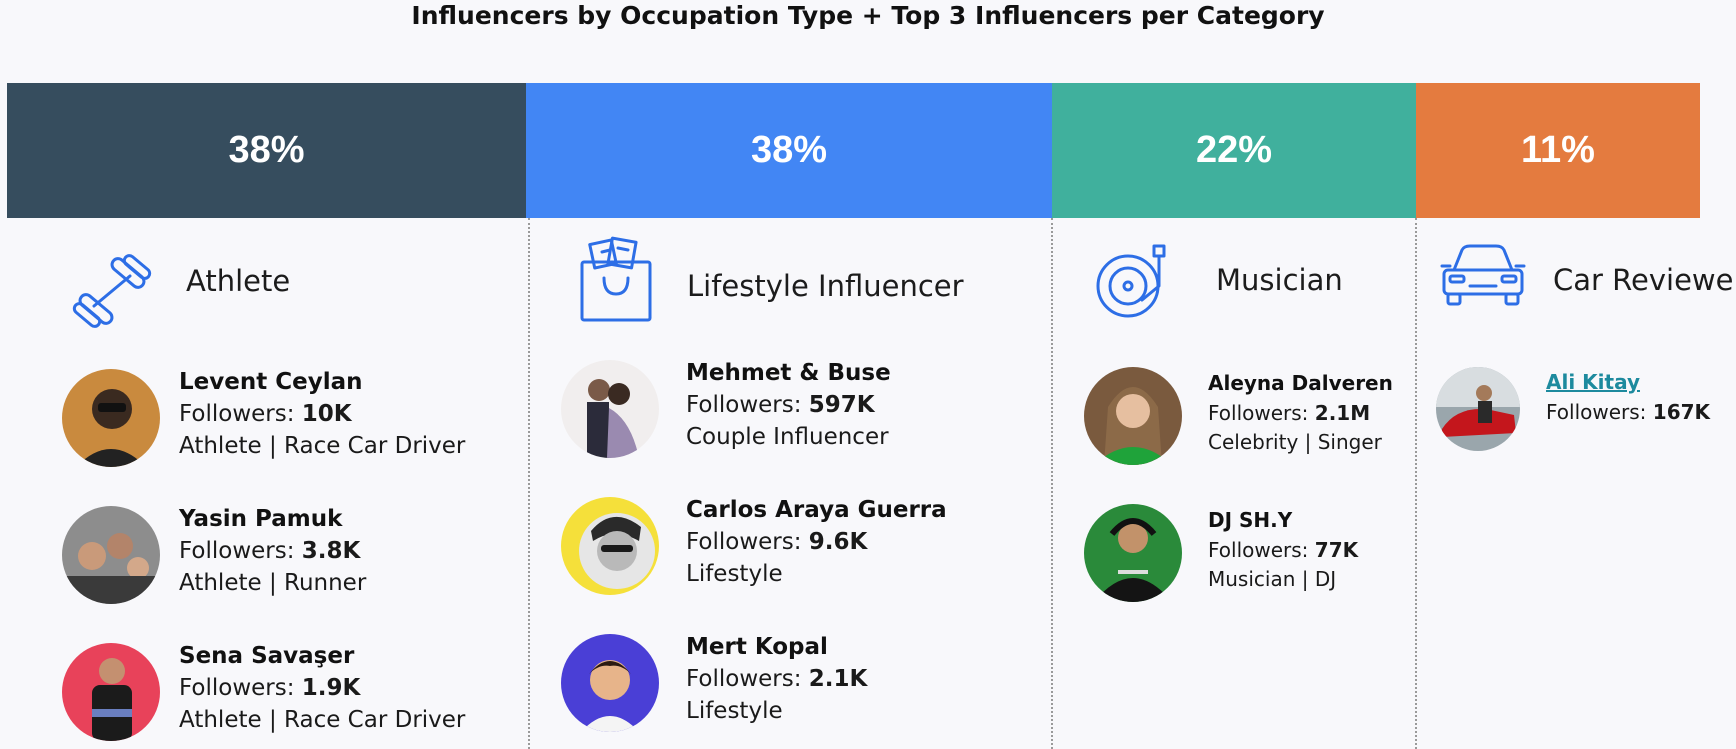 This screenshot has width=1736, height=749. I want to click on athlete-percent-bar: 38%, so click(266, 150).